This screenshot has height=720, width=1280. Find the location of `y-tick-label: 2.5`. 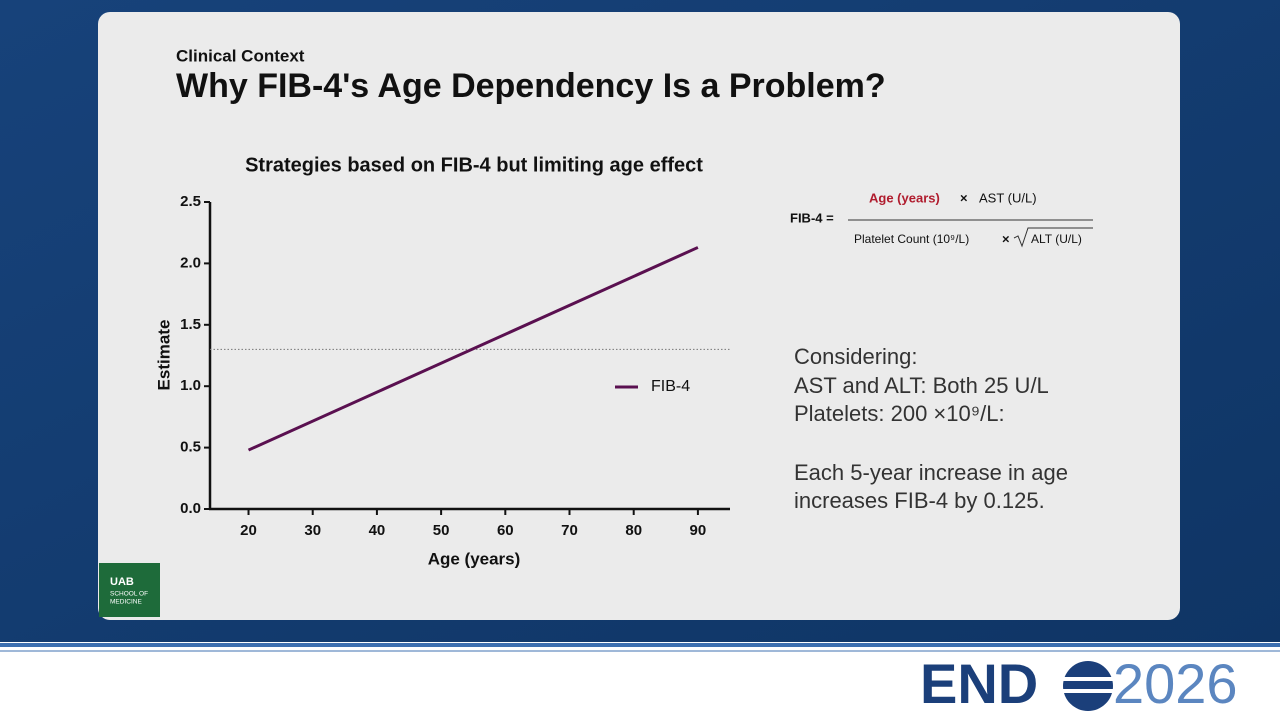

y-tick-label: 2.5 is located at coordinates (190, 201).